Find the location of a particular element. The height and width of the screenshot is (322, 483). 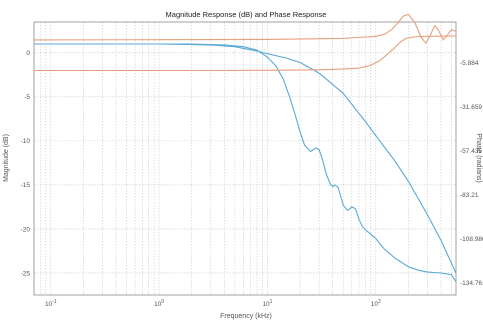

y-right-tick-label: -83.21 is located at coordinates (469, 195).